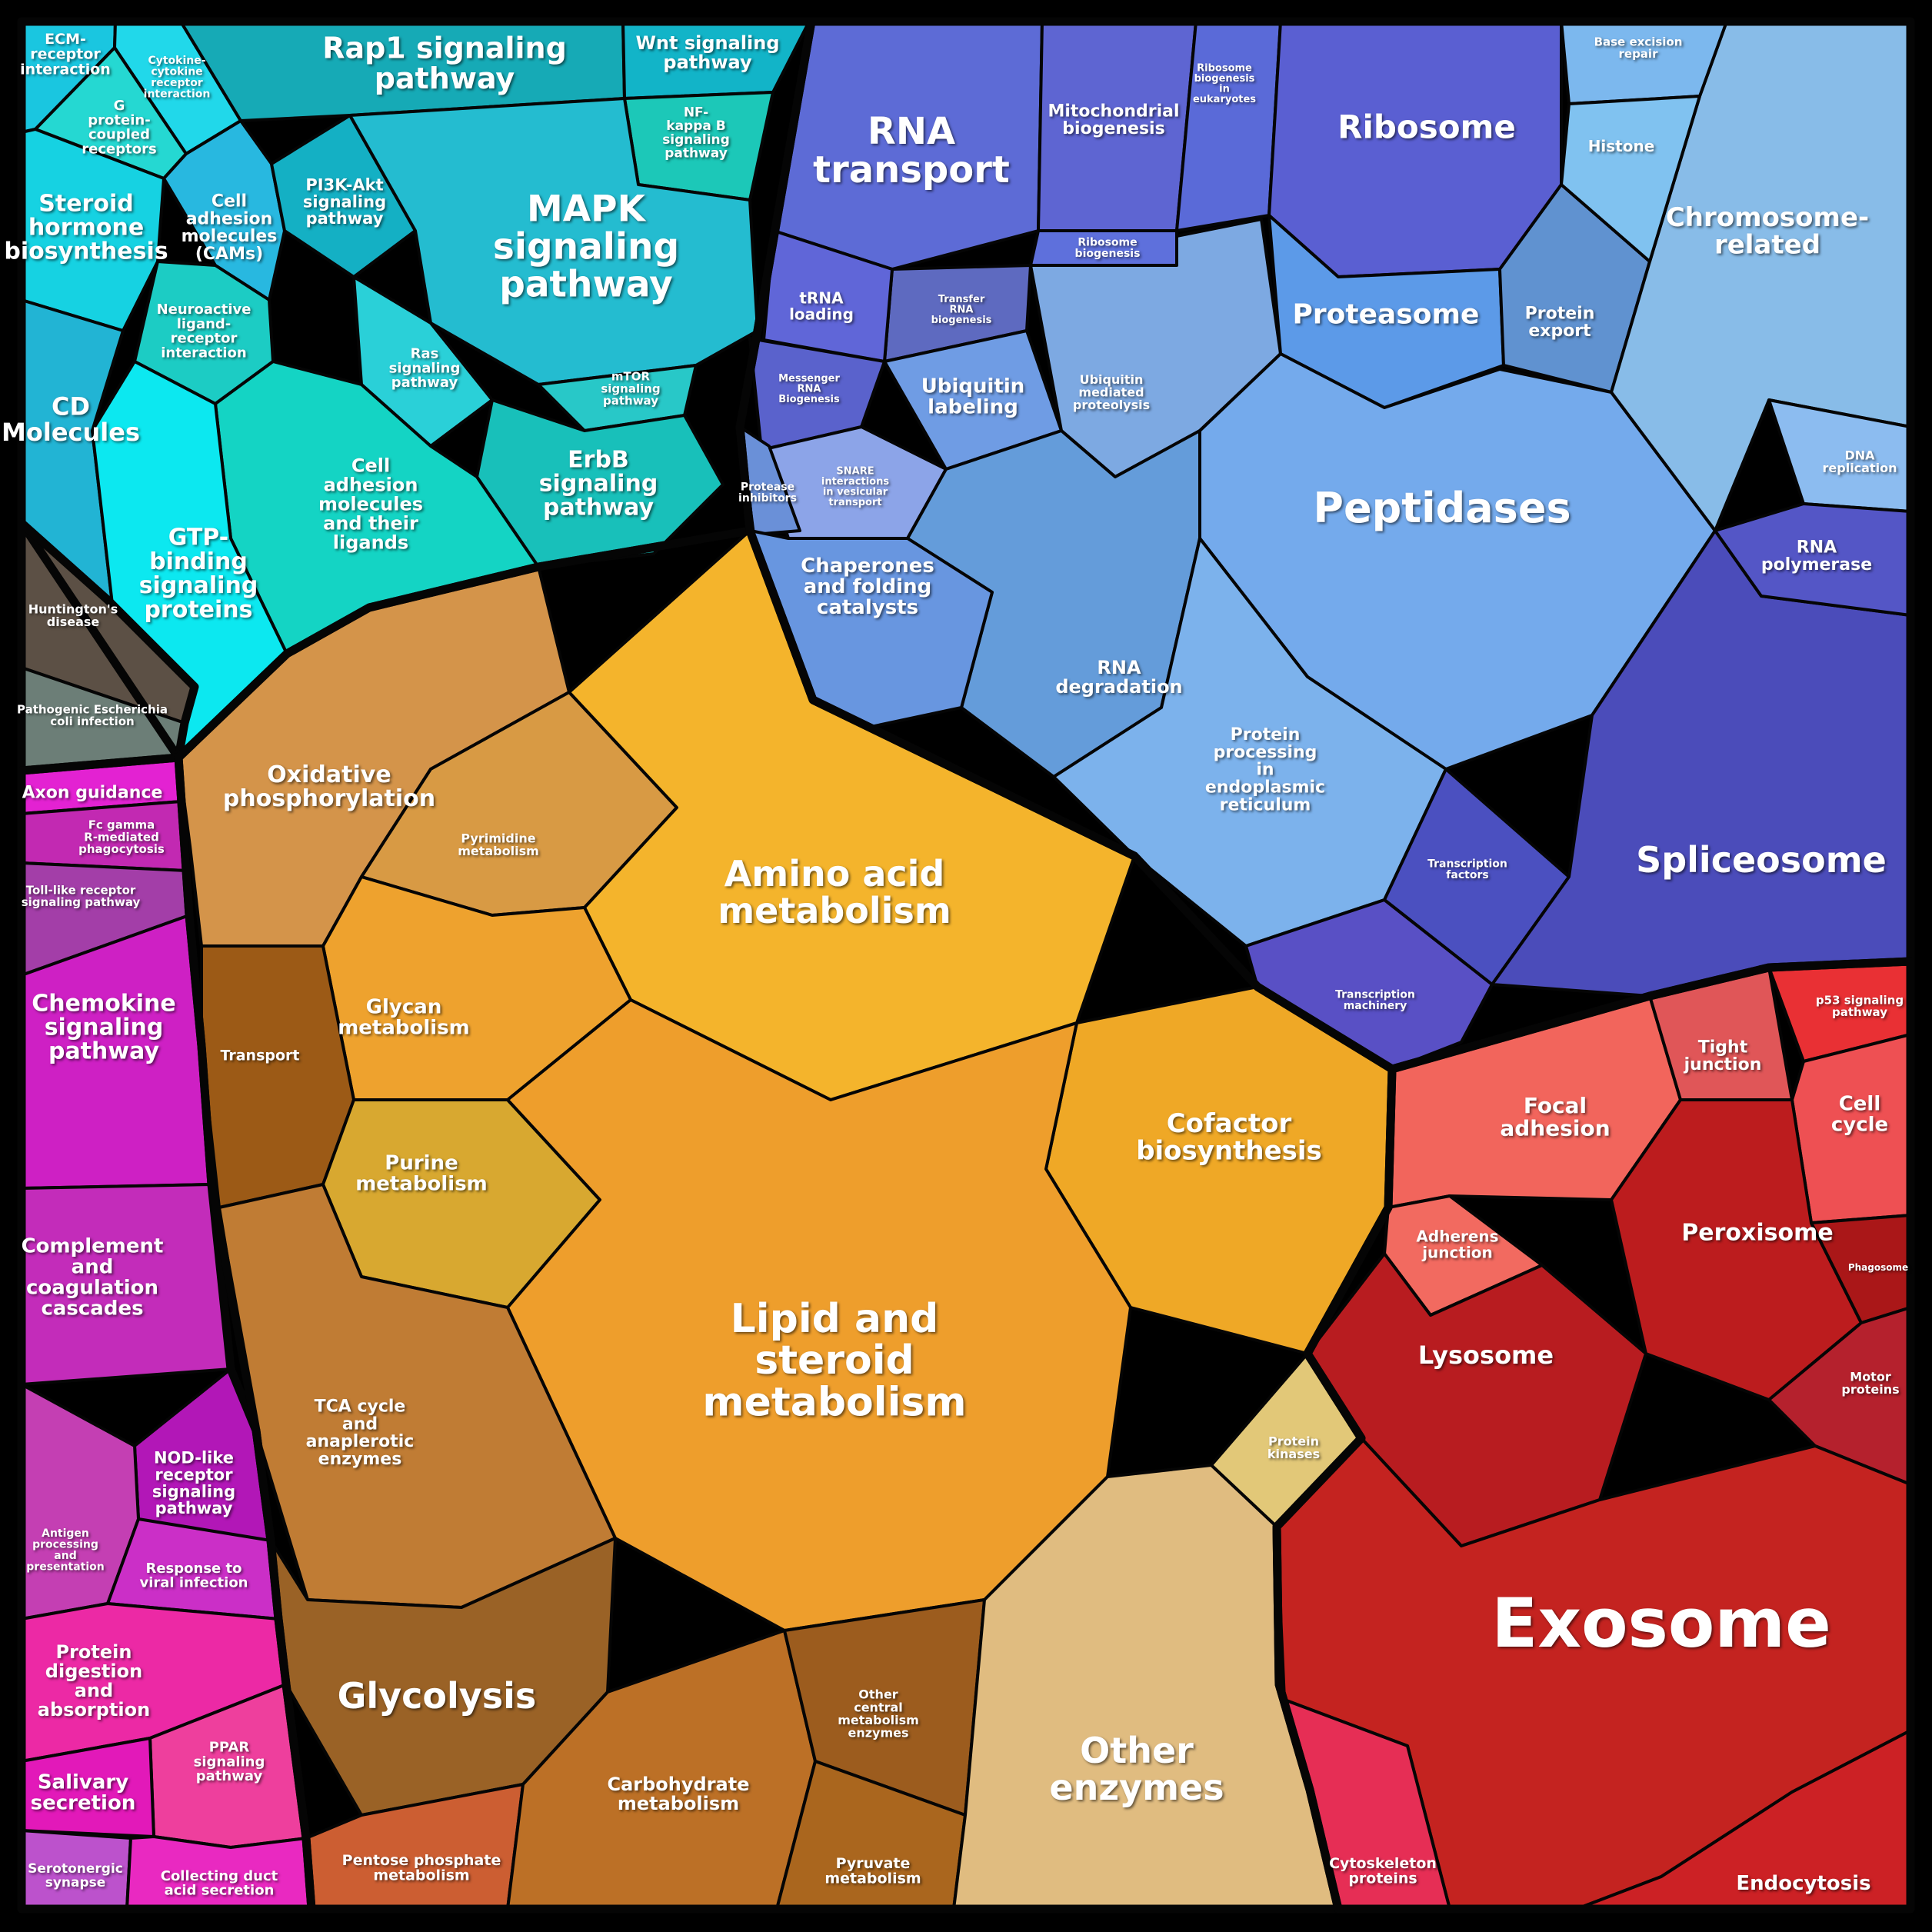 The width and height of the screenshot is (1932, 1932). I want to click on cell-histone, so click(1630, 179).